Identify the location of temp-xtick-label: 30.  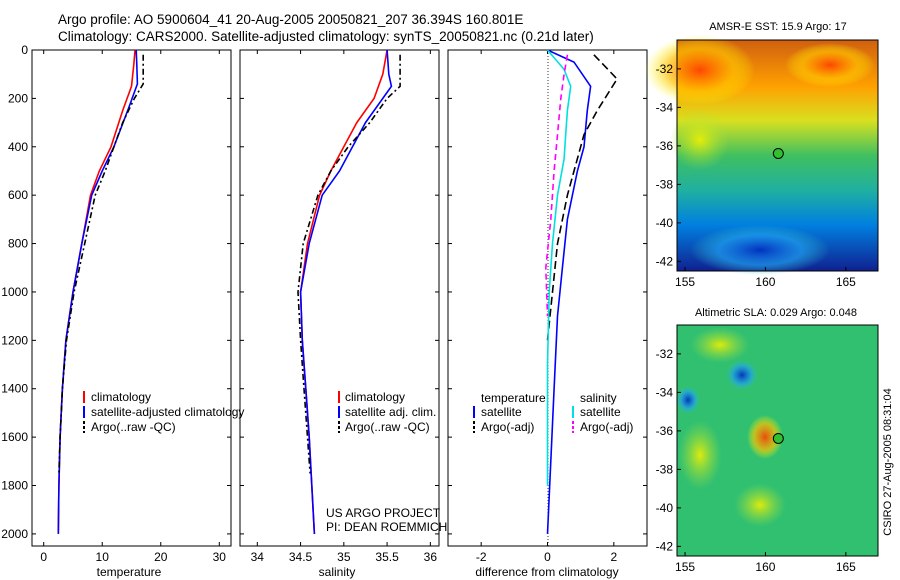
(220, 557).